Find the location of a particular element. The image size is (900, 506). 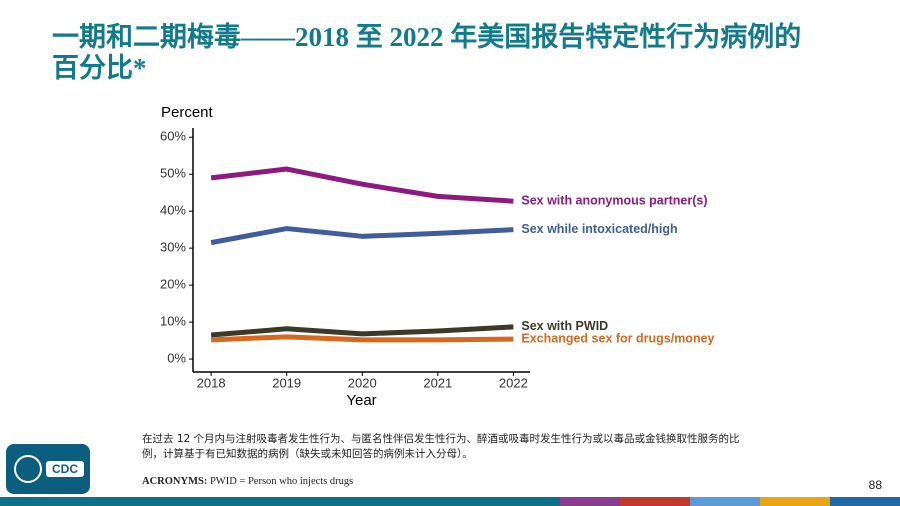

x-tick-label: 2021 is located at coordinates (437, 382).